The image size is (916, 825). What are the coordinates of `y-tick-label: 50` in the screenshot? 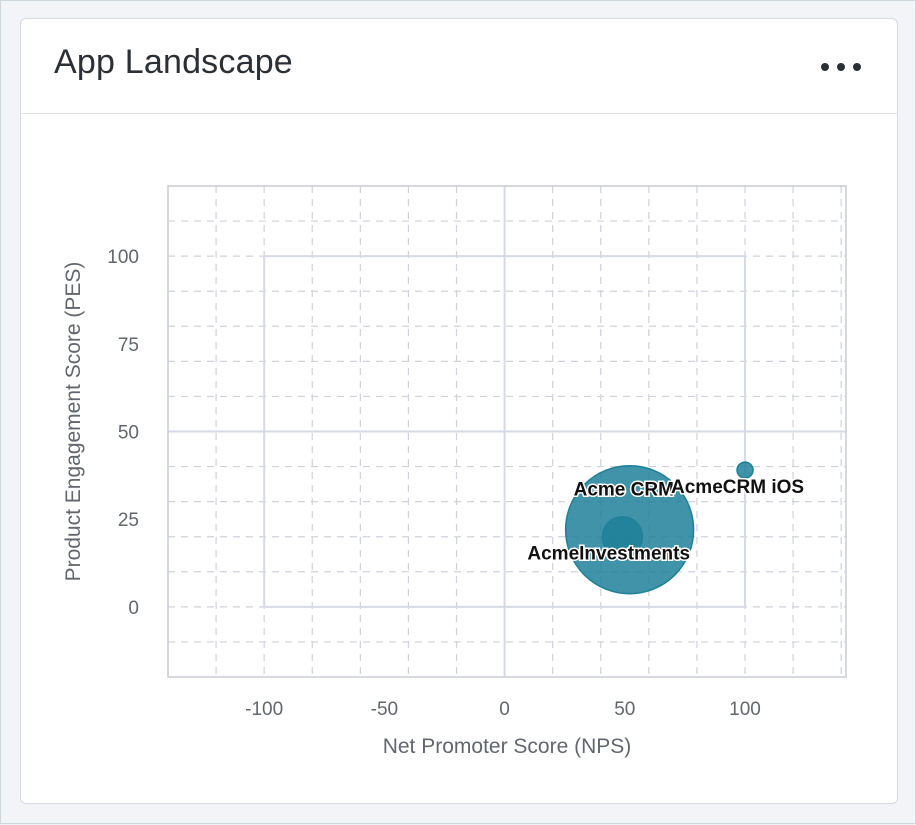 It's located at (128, 433).